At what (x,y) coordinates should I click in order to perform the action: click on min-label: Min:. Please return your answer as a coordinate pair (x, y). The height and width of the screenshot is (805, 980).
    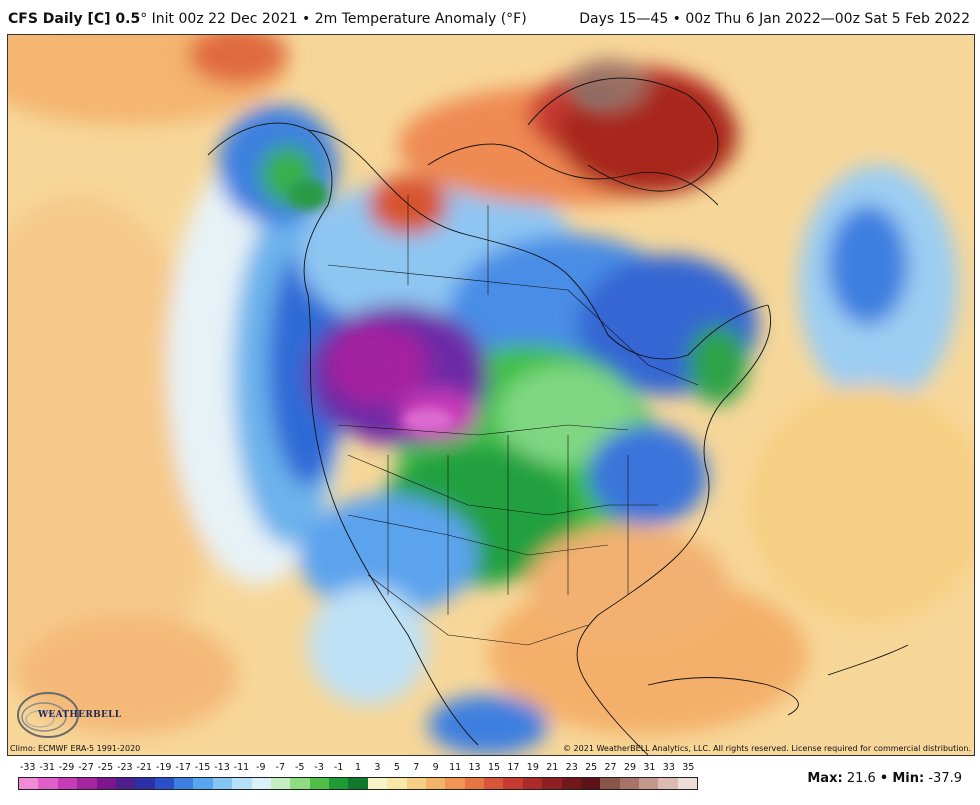
    Looking at the image, I should click on (908, 778).